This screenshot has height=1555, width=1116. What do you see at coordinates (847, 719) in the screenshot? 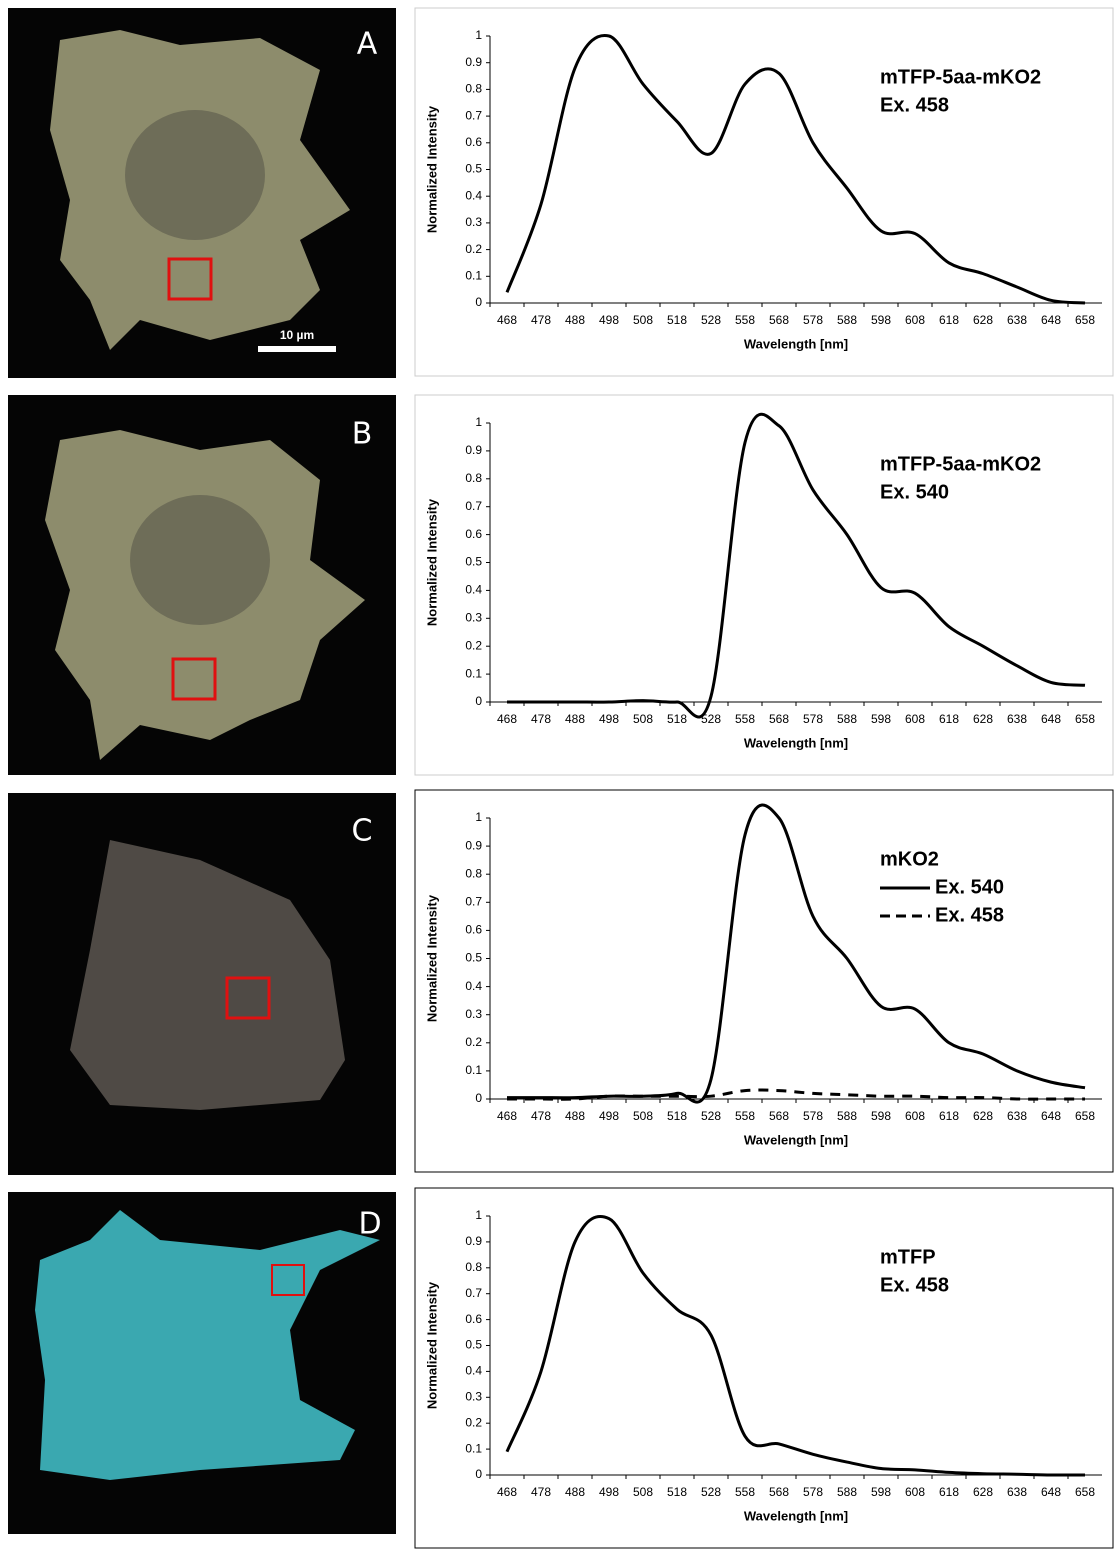
I see `x-tick-label: 588` at bounding box center [847, 719].